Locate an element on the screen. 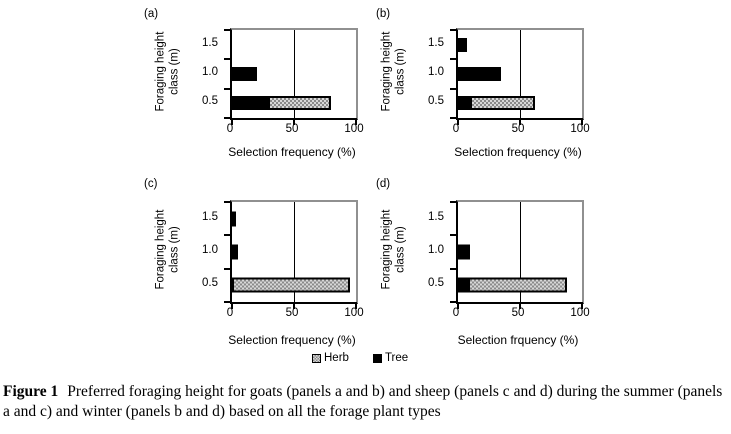 Image resolution: width=731 pixels, height=434 pixels. herb-swatch-icon is located at coordinates (316, 358).